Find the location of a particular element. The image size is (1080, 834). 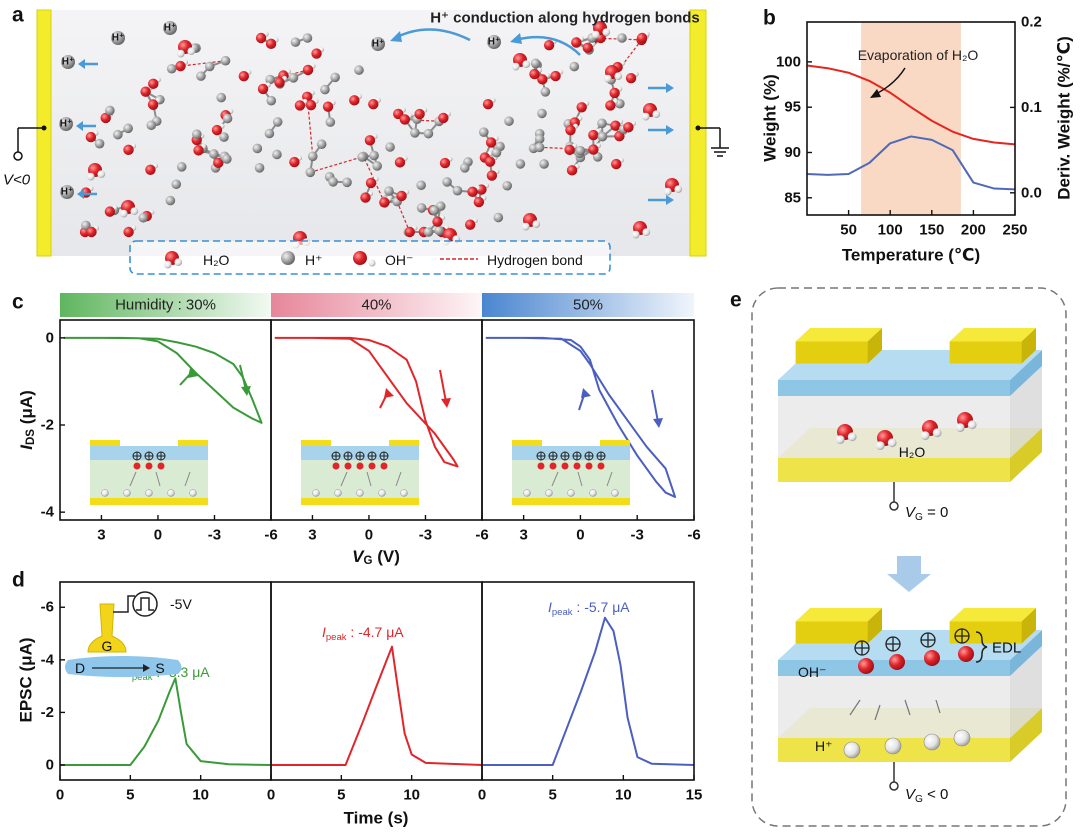

peak-annotation-main: I is located at coordinates (550, 607).